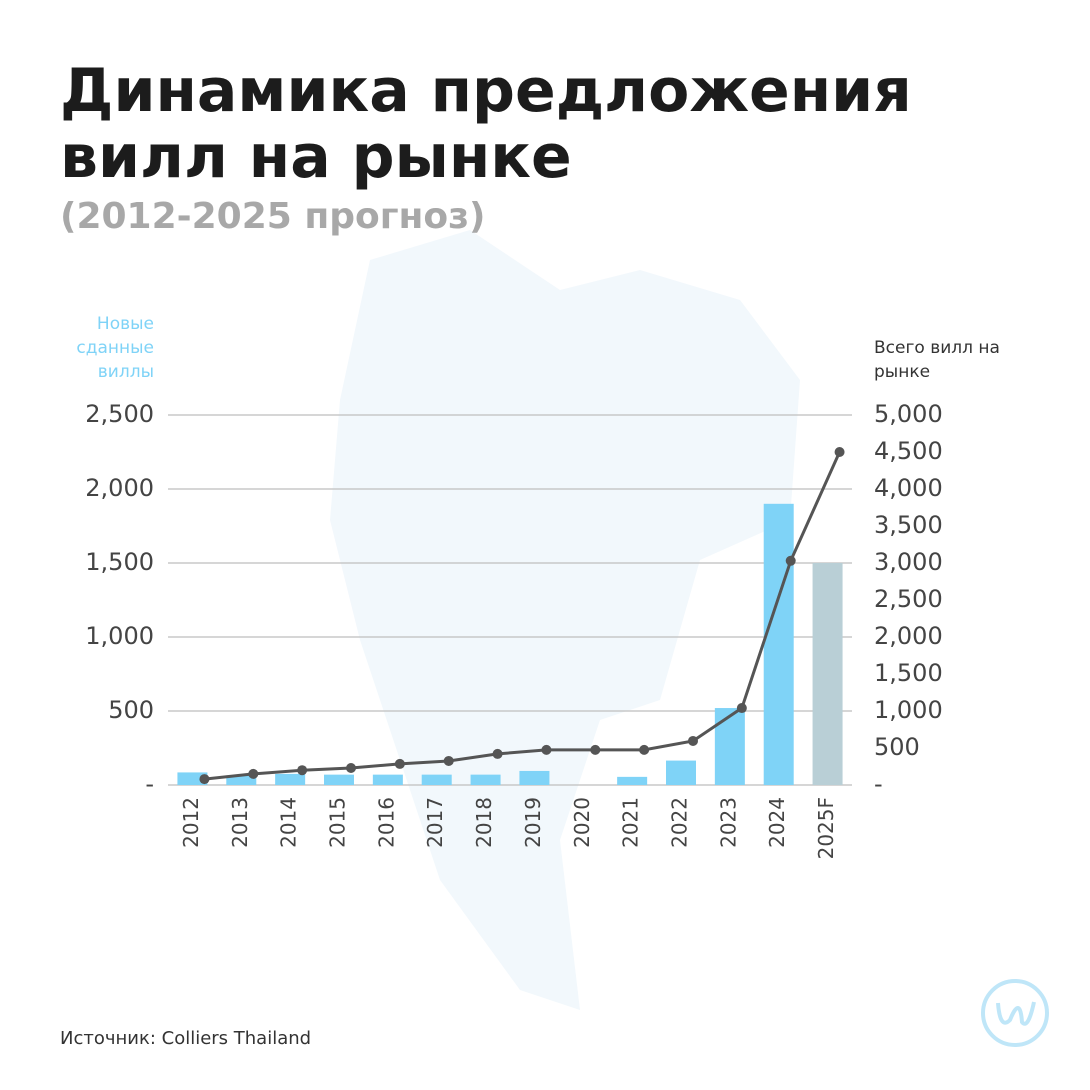 The width and height of the screenshot is (1090, 1090). I want to click on subtitle: (2012-2025 прогноз), so click(273, 216).